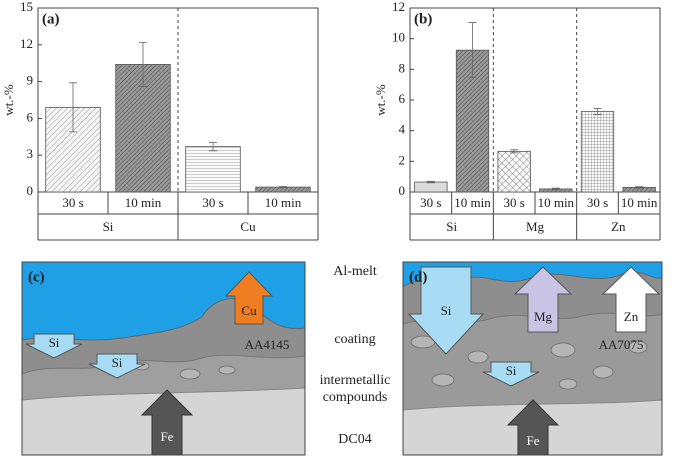 This screenshot has width=685, height=475. What do you see at coordinates (535, 100) in the screenshot?
I see `plot-frame` at bounding box center [535, 100].